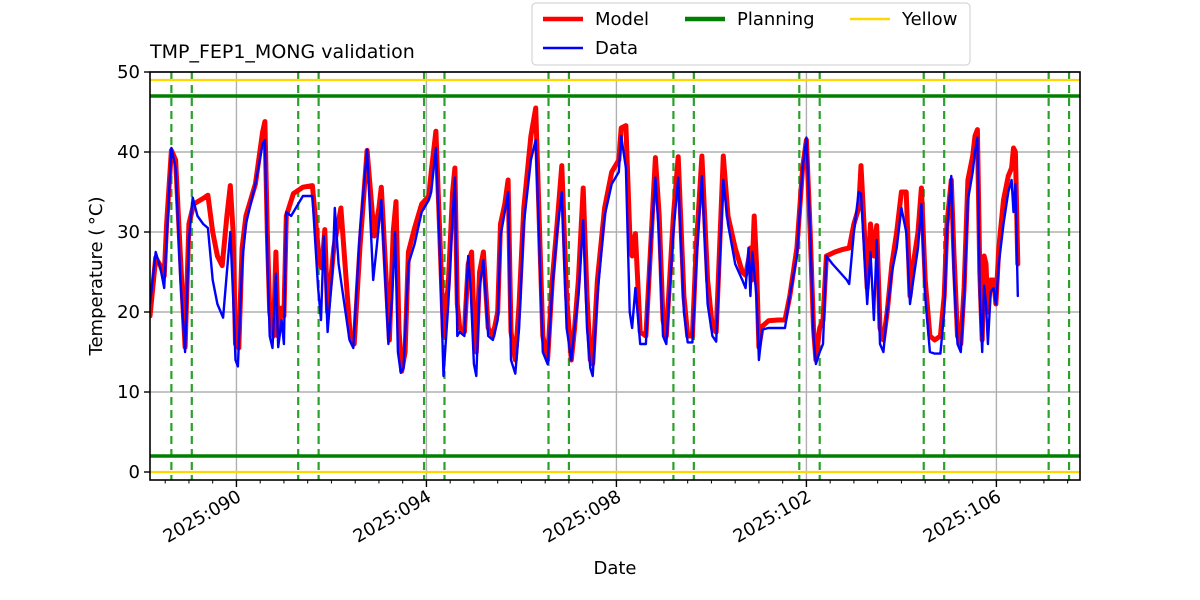 This screenshot has width=1200, height=600. What do you see at coordinates (622, 19) in the screenshot?
I see `legend-label-model: Model` at bounding box center [622, 19].